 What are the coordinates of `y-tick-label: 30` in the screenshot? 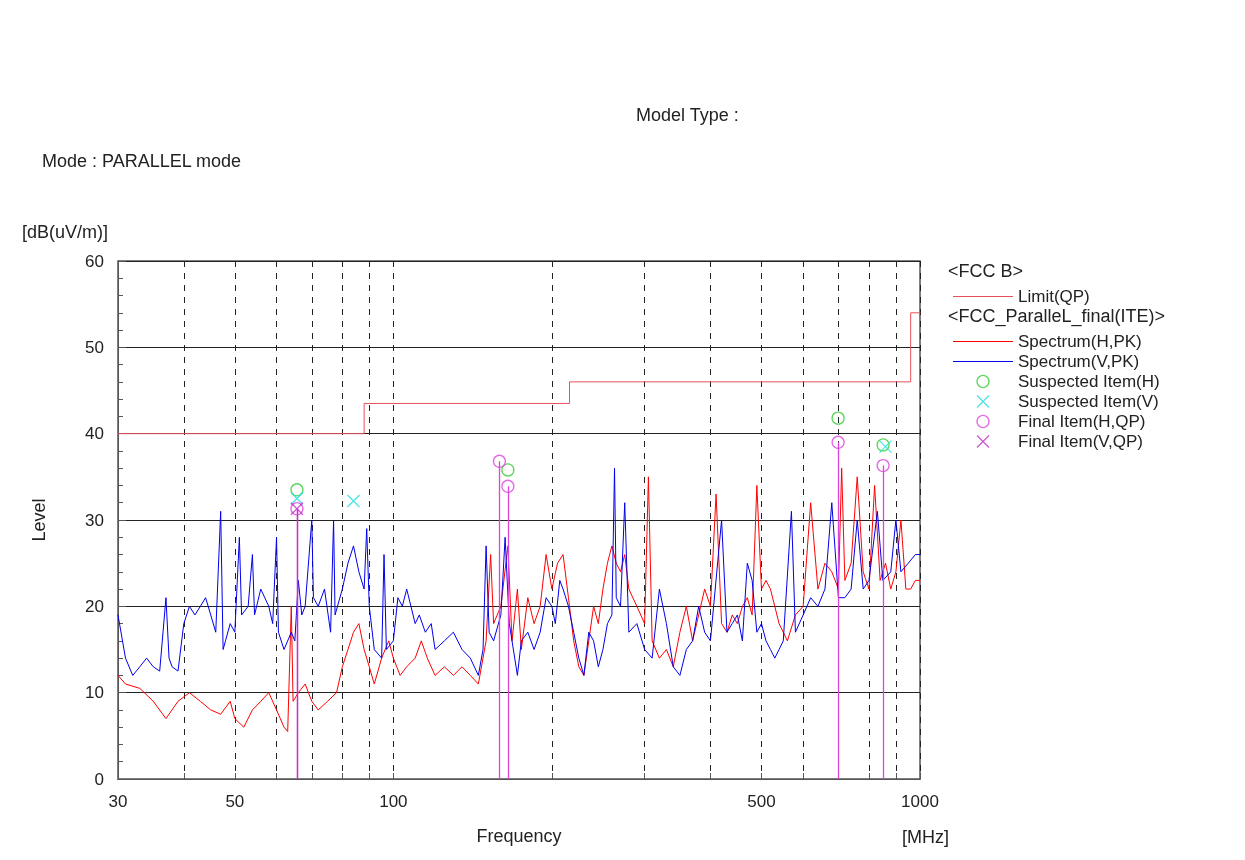 It's located at (94, 520).